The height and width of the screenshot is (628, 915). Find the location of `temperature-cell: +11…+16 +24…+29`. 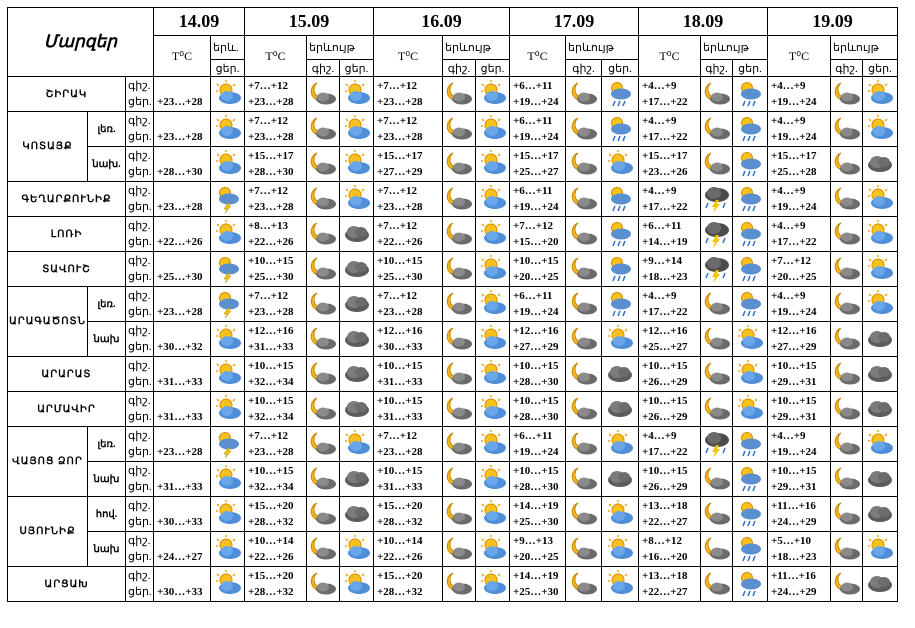

temperature-cell: +11…+16 +24…+29 is located at coordinates (799, 584).